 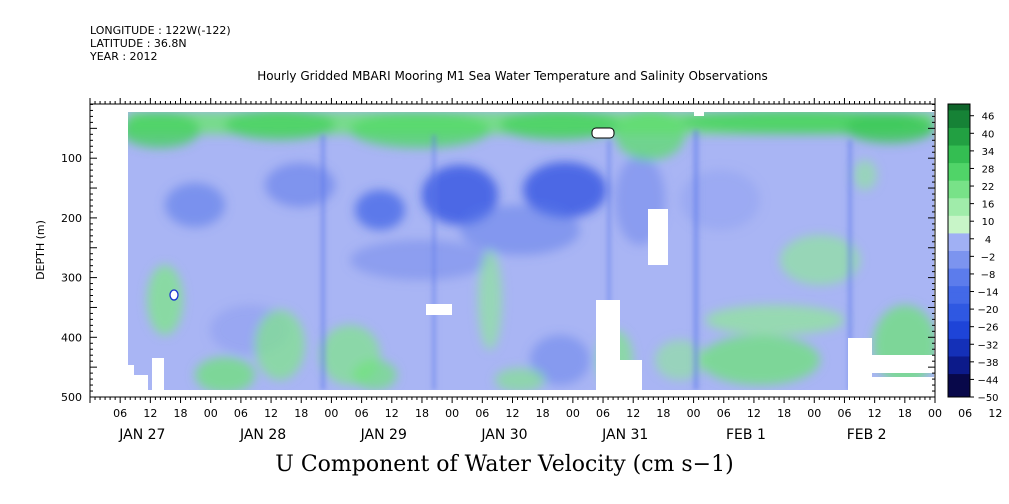 I want to click on colorbar-tick-label: 40, so click(x=988, y=134).